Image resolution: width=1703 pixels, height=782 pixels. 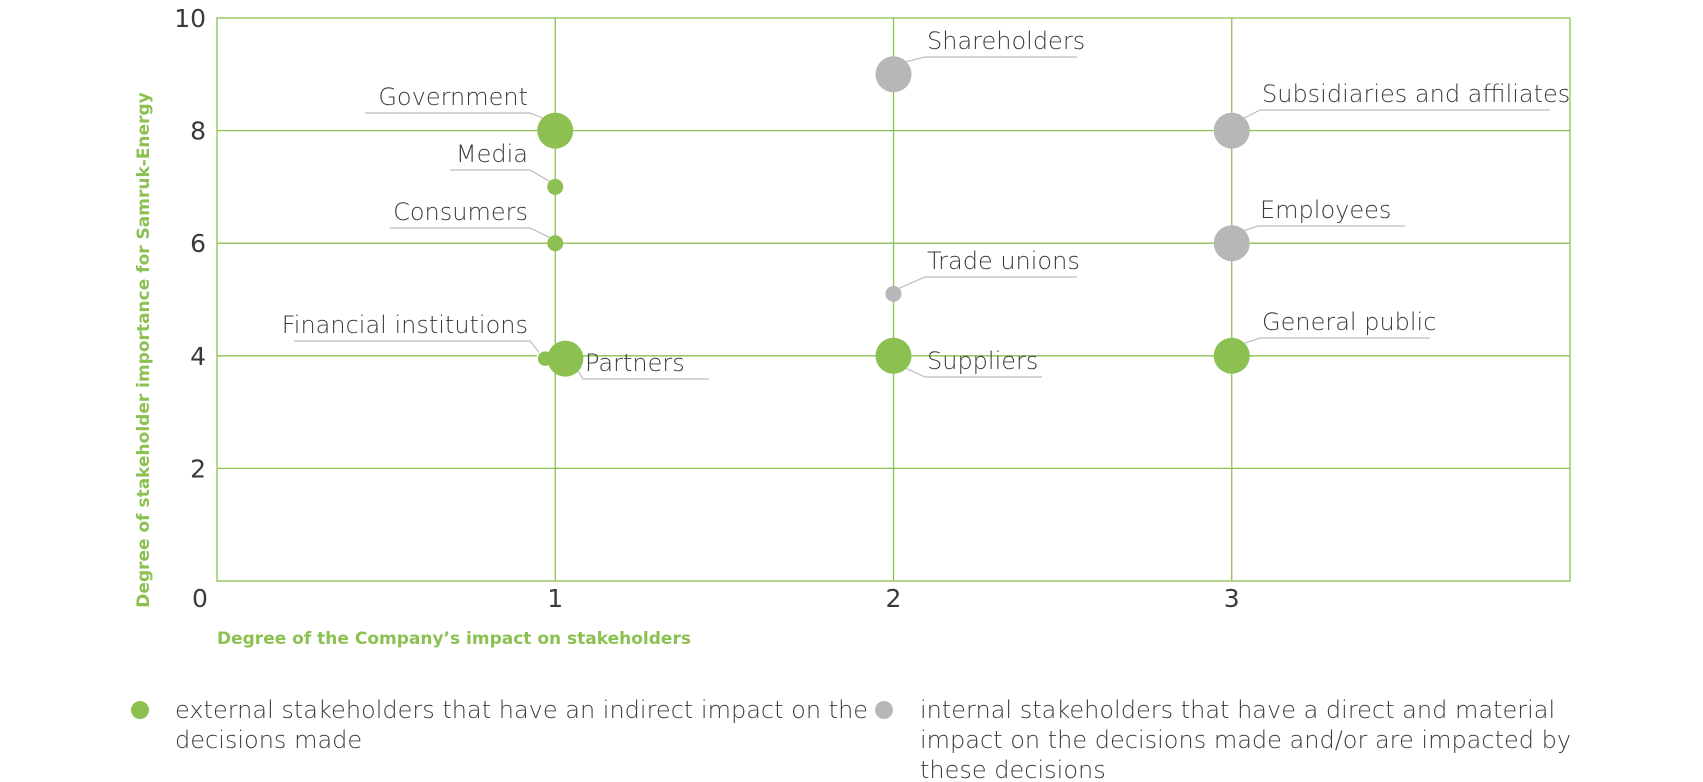 I want to click on legend-text-line: decisions made, so click(x=268, y=740).